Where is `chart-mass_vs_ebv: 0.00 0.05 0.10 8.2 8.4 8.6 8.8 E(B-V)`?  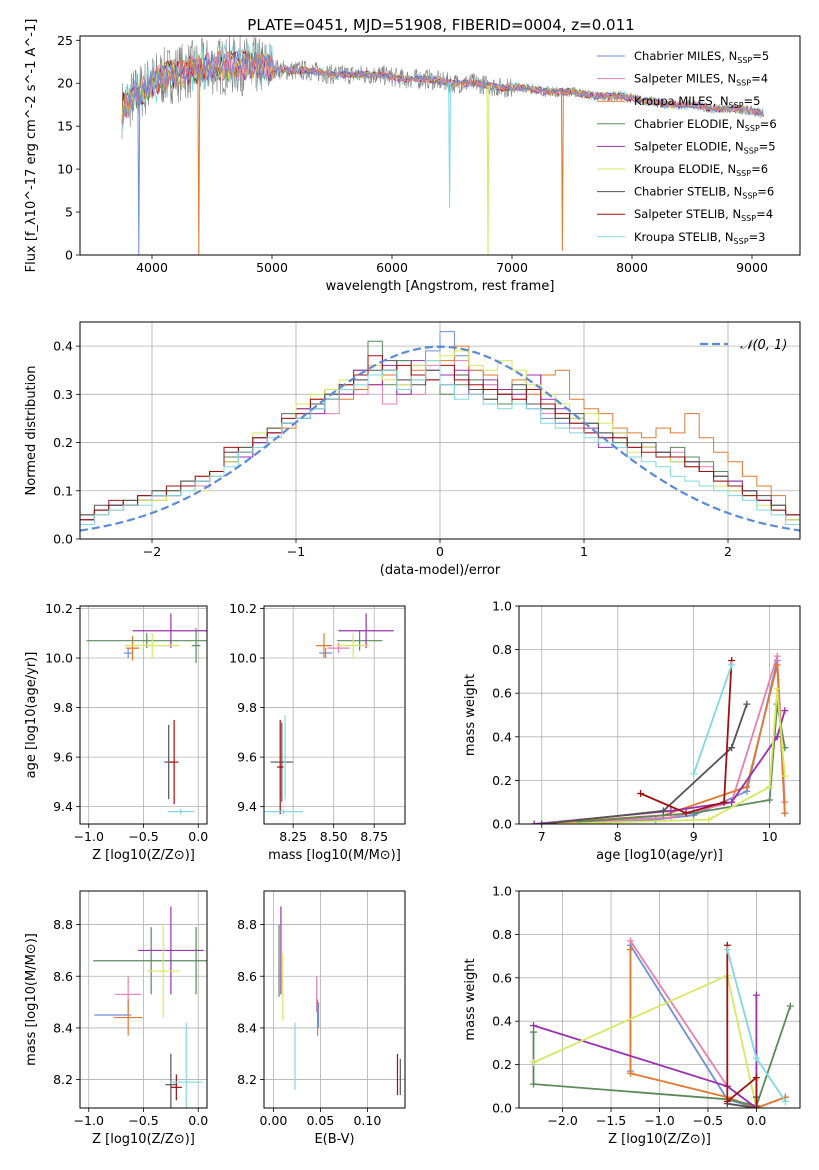
chart-mass_vs_ebv: 0.00 0.05 0.10 8.2 8.4 8.6 8.8 E(B-V) is located at coordinates (321, 1018).